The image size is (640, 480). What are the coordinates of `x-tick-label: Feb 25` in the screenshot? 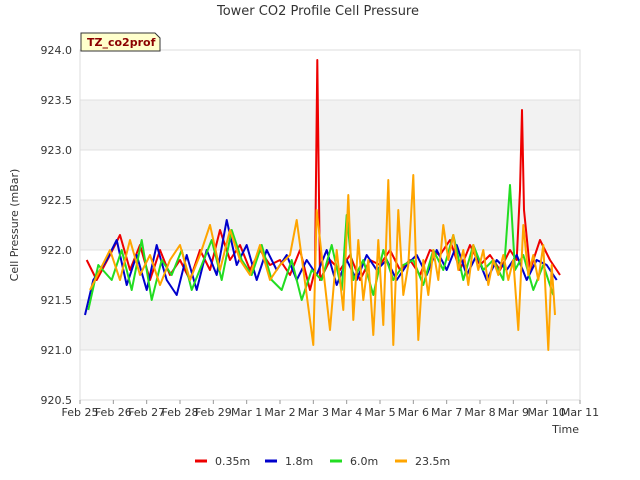 It's located at (80, 412).